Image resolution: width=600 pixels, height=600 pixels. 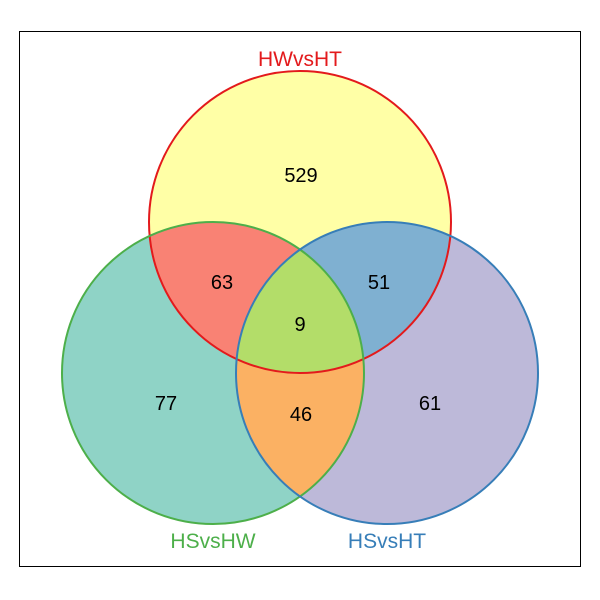 What do you see at coordinates (430, 404) in the screenshot?
I see `count-right-only: 61` at bounding box center [430, 404].